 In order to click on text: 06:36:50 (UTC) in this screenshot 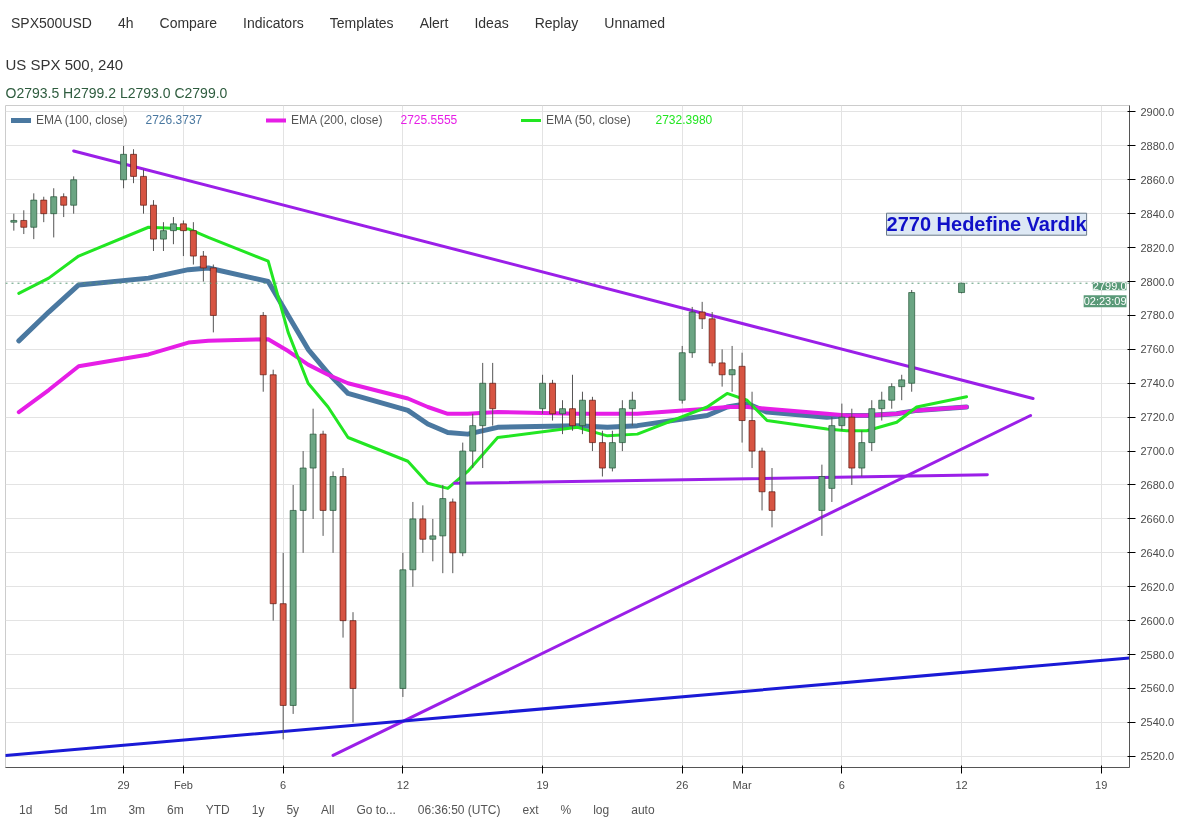, I will do `click(459, 810)`.